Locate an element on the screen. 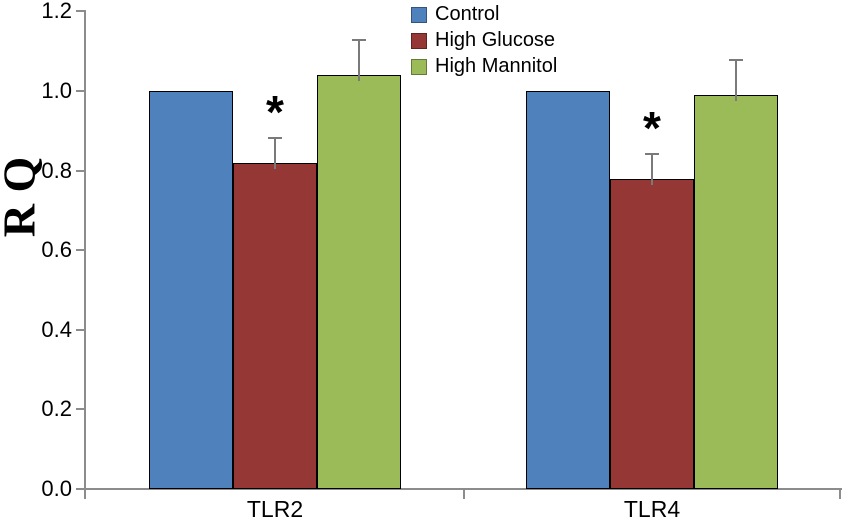 This screenshot has height=520, width=843. bar-high-mannitol-tlr2 is located at coordinates (359, 282).